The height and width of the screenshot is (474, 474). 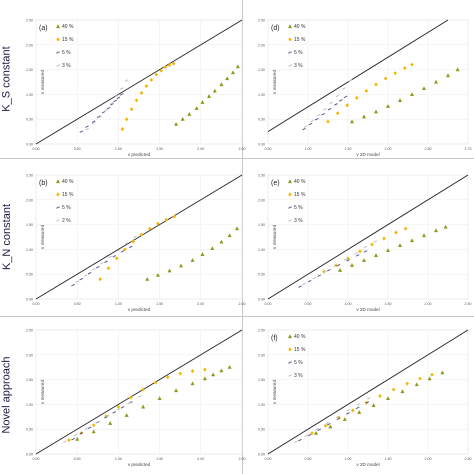 I want to click on x-axis-label: v predicted, so click(x=139, y=154).